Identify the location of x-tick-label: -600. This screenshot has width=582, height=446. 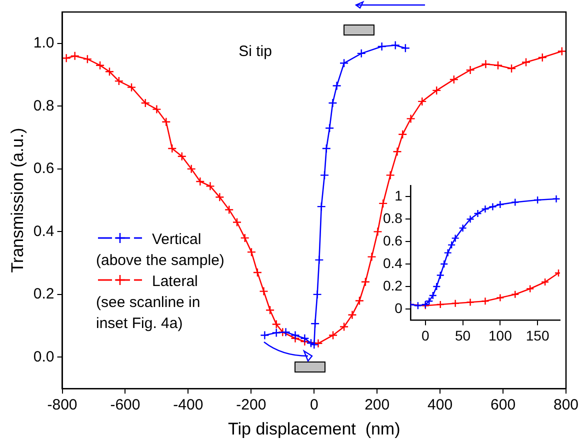
(125, 405).